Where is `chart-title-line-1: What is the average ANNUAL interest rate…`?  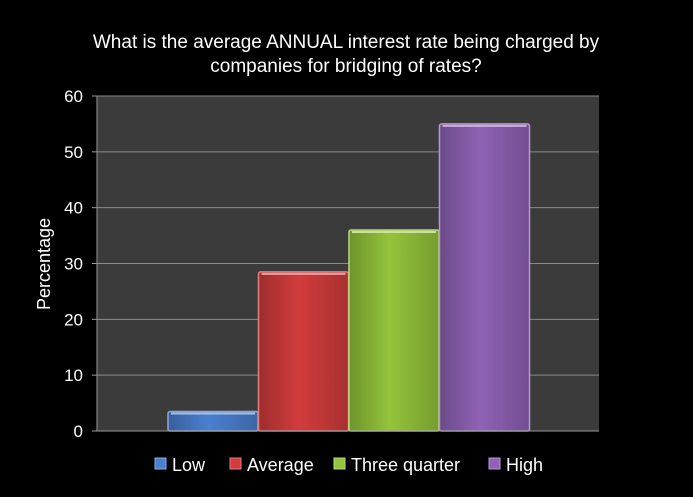 chart-title-line-1: What is the average ANNUAL interest rate… is located at coordinates (346, 42).